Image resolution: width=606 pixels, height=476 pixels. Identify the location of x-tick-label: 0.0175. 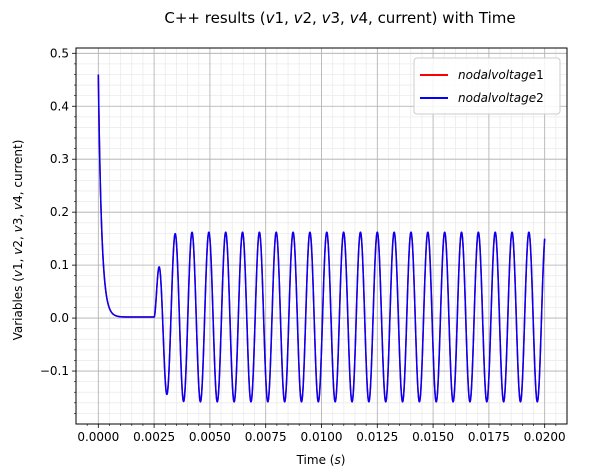
(489, 437).